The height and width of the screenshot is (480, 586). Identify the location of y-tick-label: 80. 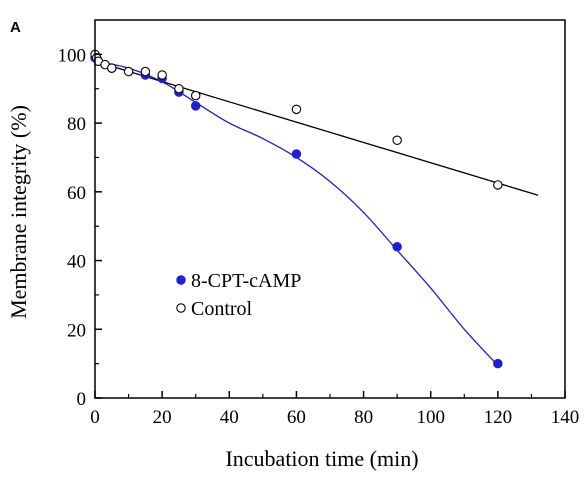
(76, 124).